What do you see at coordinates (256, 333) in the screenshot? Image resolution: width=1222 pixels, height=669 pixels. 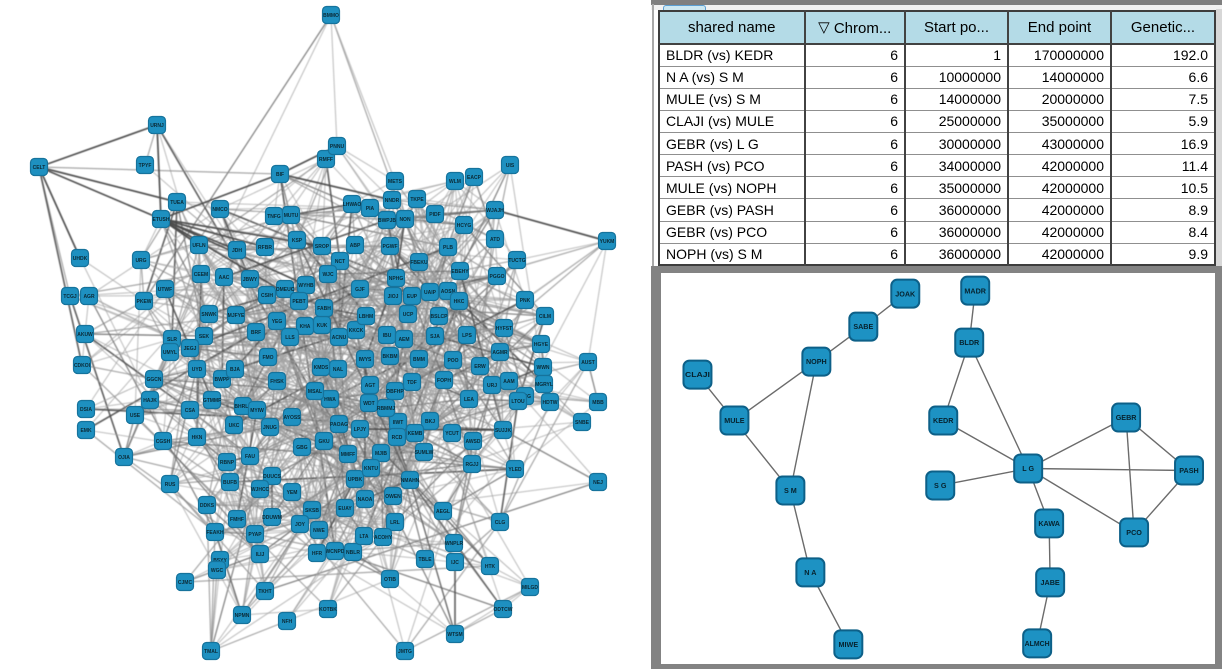 I see `svg-text: BRF` at bounding box center [256, 333].